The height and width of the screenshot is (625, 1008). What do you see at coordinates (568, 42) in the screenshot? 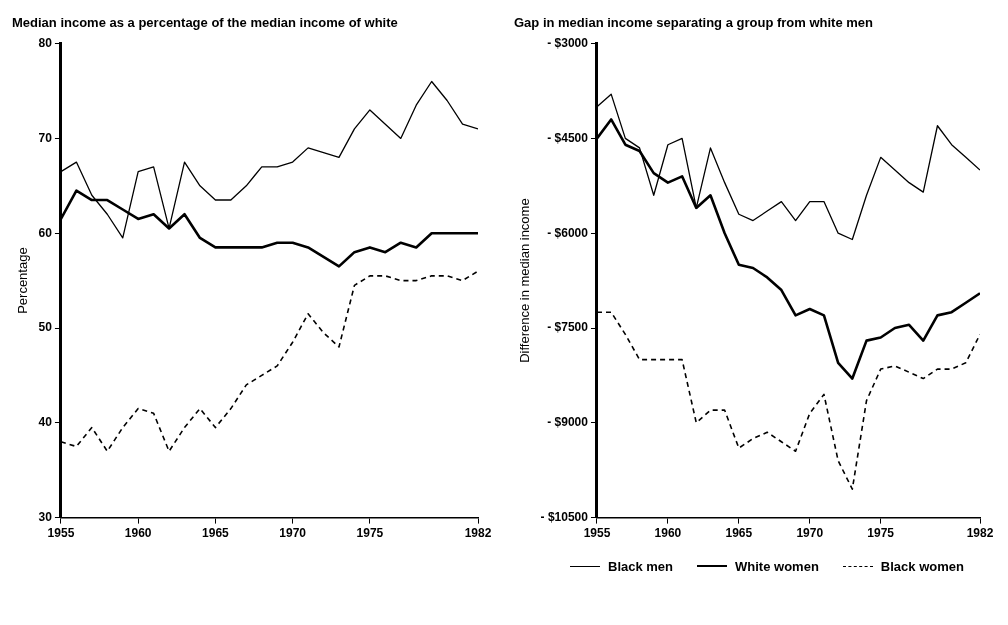
I see `y-tick-label: - $3000` at bounding box center [568, 42].